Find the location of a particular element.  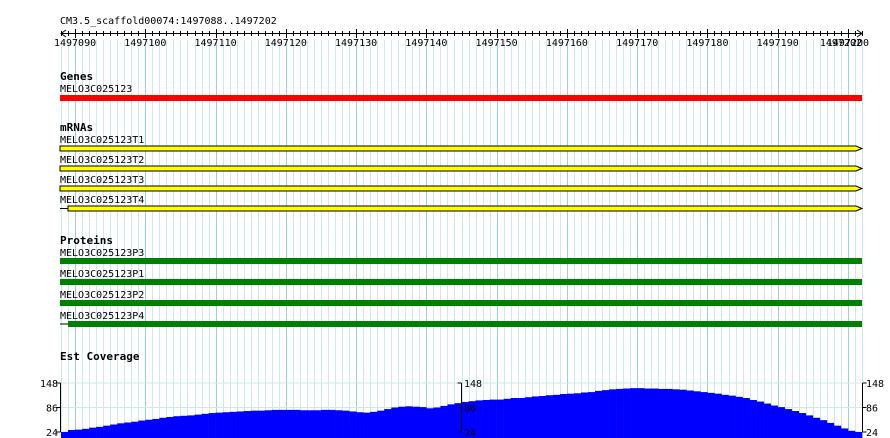

protein-label: MELO3C025123P1 is located at coordinates (102, 274).